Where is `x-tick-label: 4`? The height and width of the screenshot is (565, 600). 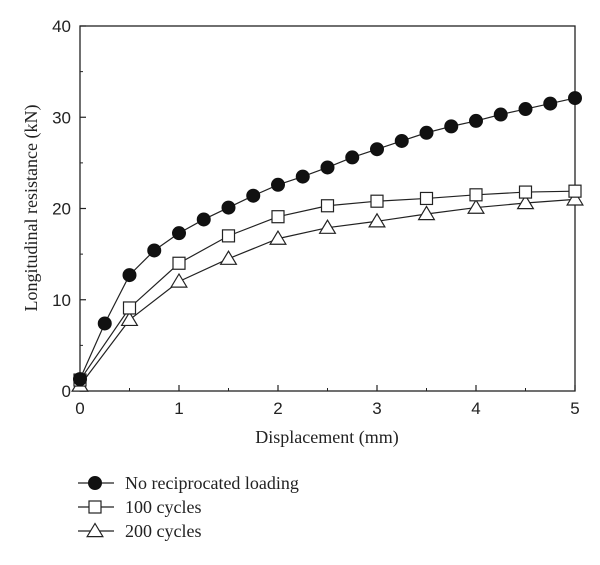 x-tick-label: 4 is located at coordinates (475, 408).